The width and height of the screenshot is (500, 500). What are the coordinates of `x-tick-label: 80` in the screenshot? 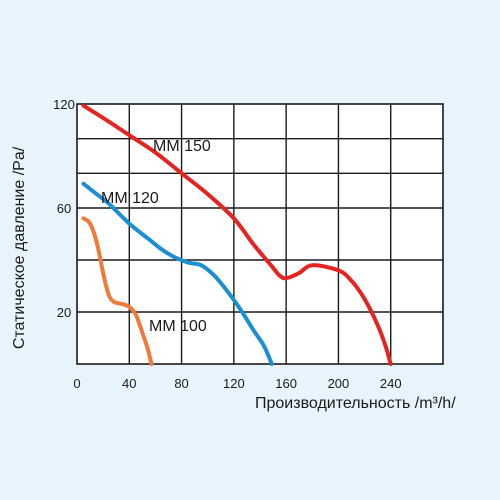 It's located at (181, 383).